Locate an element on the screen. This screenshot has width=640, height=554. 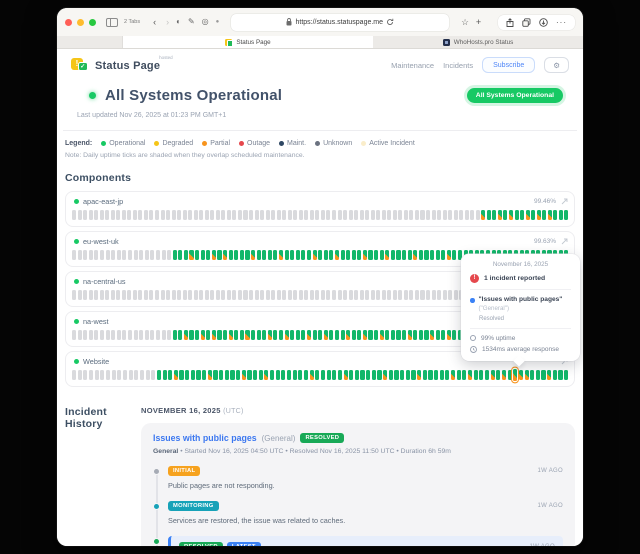
sidebar-icon is located at coordinates (112, 22).